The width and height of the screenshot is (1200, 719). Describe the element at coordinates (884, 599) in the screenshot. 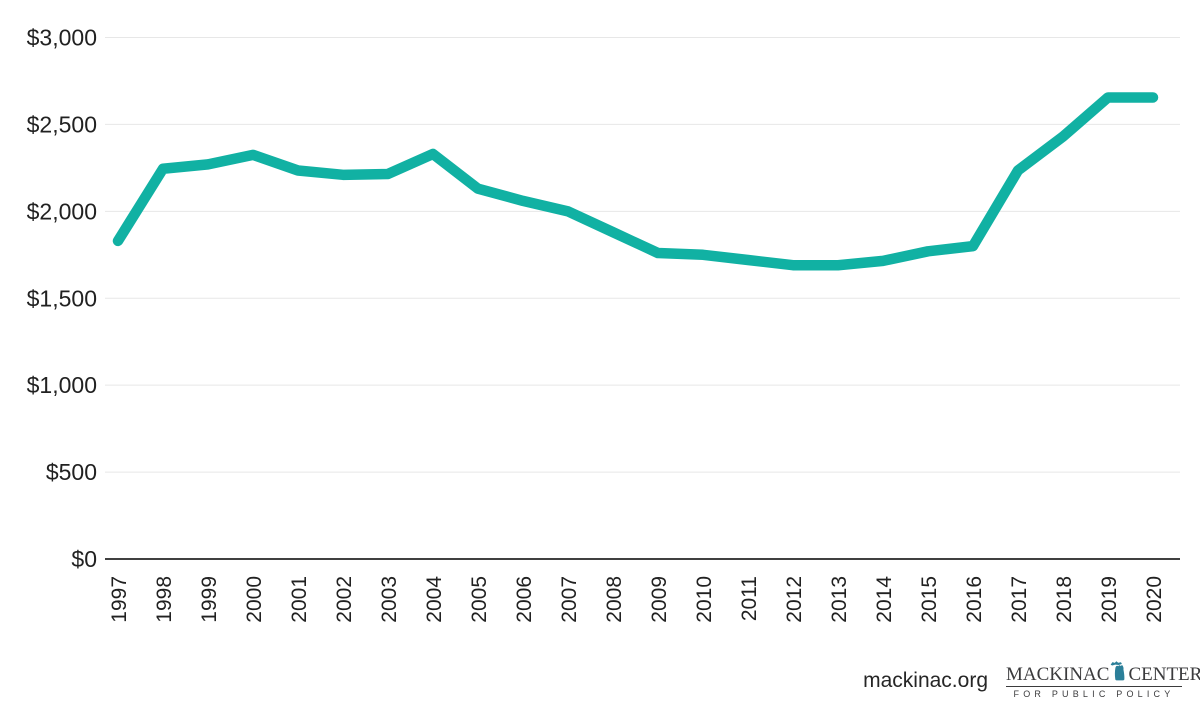

I see `x-tick-label: 2014` at that location.